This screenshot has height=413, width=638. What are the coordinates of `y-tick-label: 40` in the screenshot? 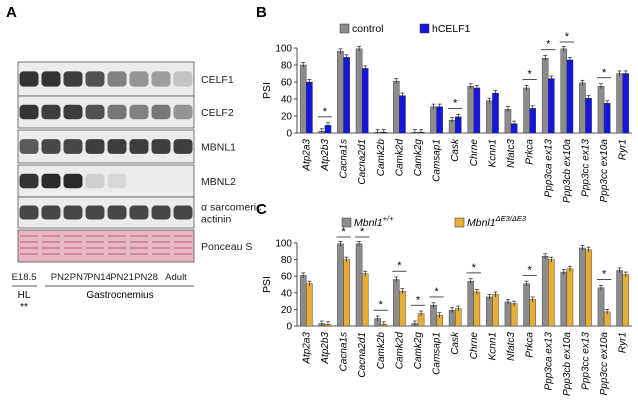 It's located at (287, 293).